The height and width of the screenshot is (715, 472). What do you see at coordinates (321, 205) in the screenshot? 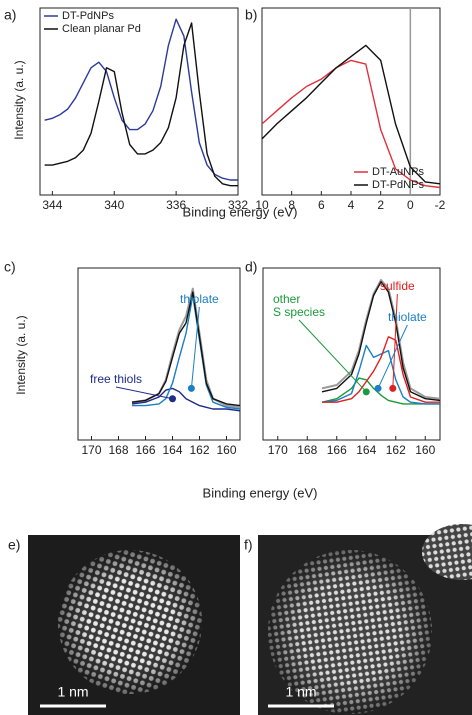
I see `x-tick-label: 6` at bounding box center [321, 205].